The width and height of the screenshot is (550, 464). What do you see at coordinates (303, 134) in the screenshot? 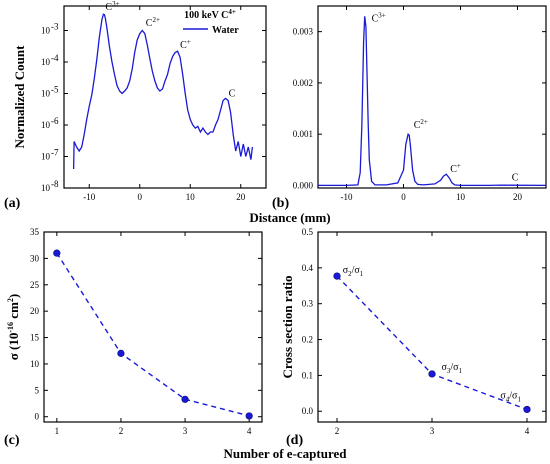
I see `y-tick-label-b-1: 0.001` at bounding box center [303, 134].